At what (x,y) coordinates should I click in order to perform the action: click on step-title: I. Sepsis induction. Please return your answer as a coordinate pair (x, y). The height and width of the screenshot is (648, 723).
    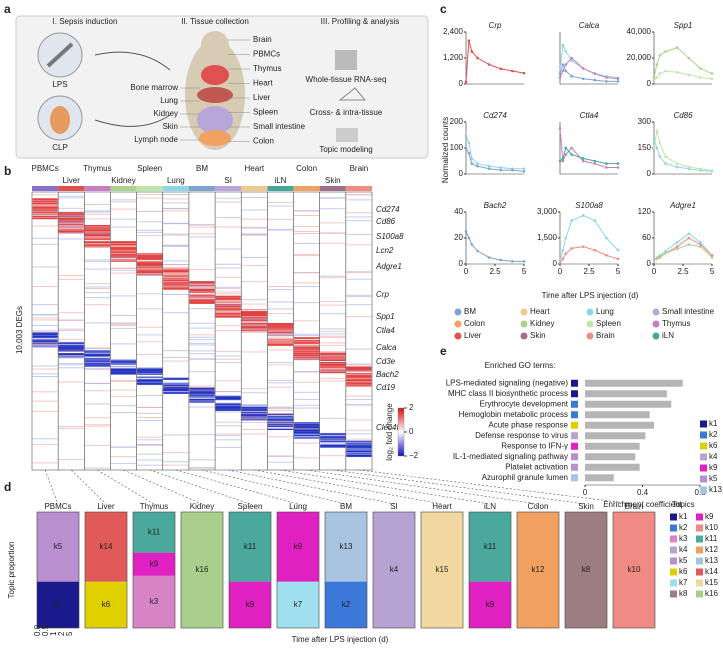
    Looking at the image, I should click on (85, 21).